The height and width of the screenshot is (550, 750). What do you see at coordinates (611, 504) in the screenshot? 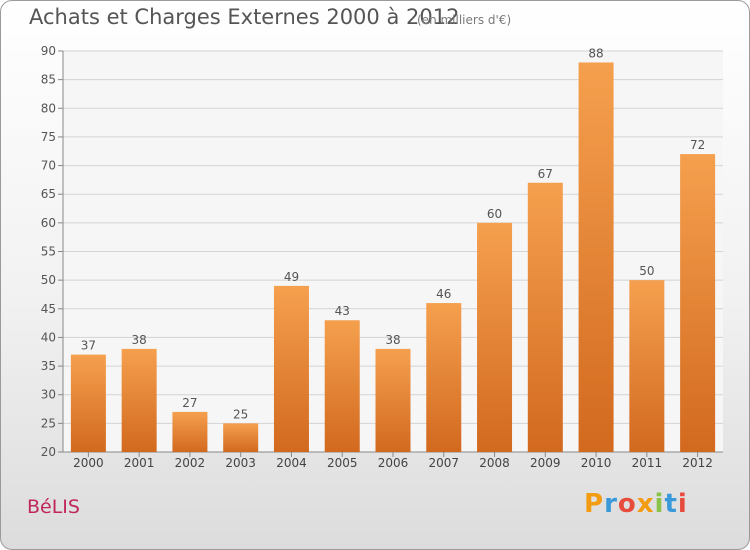
I see `logo-letter: r` at bounding box center [611, 504].